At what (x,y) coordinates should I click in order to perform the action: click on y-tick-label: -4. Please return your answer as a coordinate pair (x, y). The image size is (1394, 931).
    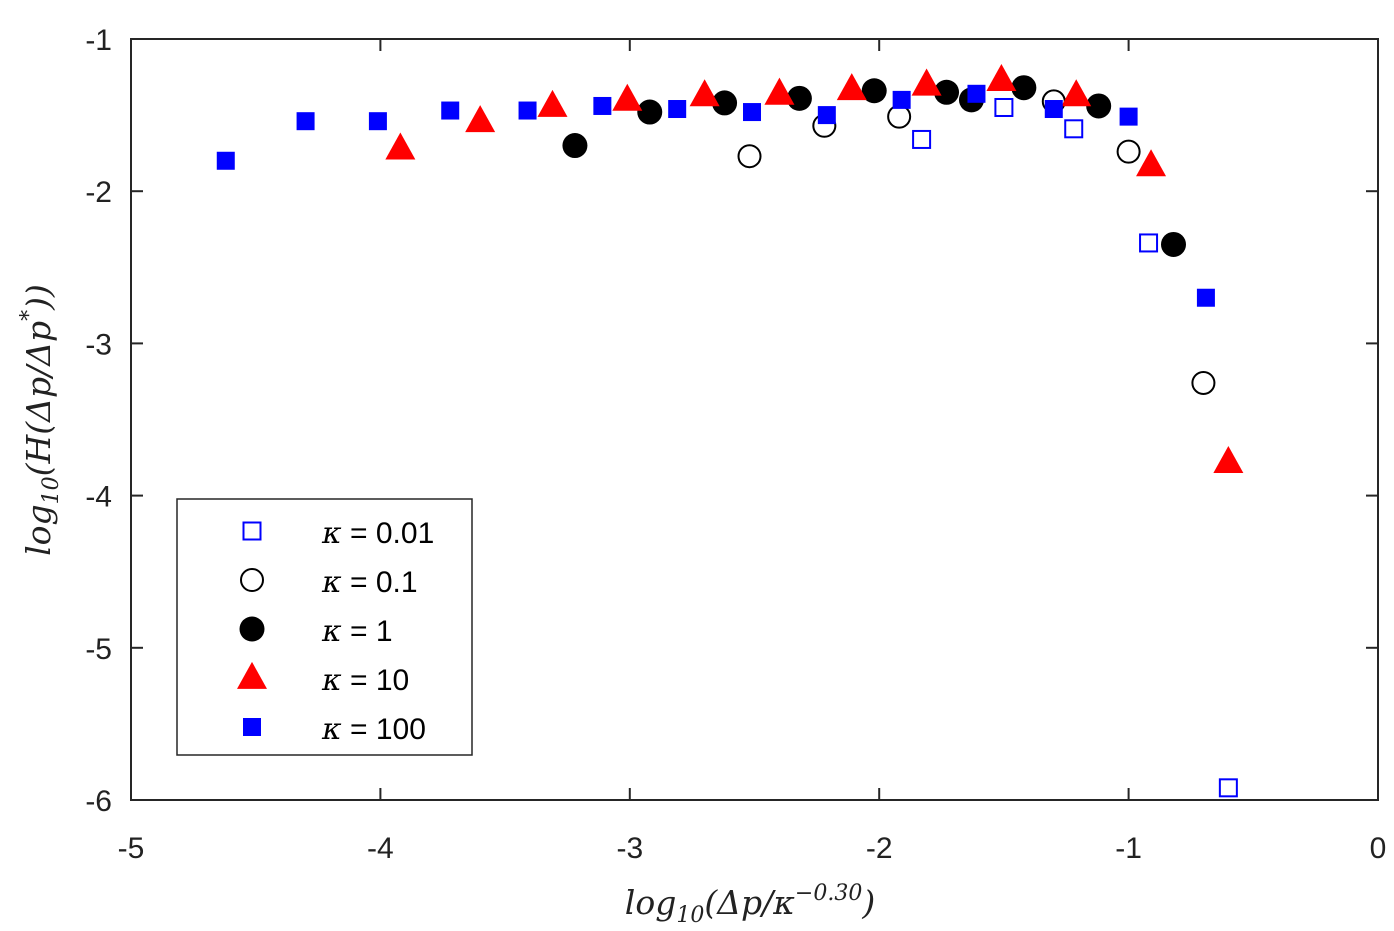
    Looking at the image, I should click on (98, 497).